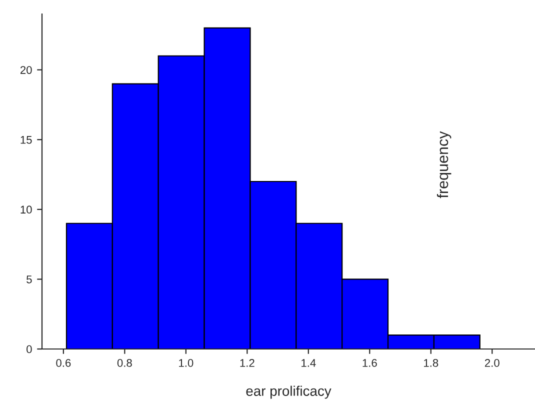  What do you see at coordinates (309, 363) in the screenshot?
I see `x-tick-label: 1.4` at bounding box center [309, 363].